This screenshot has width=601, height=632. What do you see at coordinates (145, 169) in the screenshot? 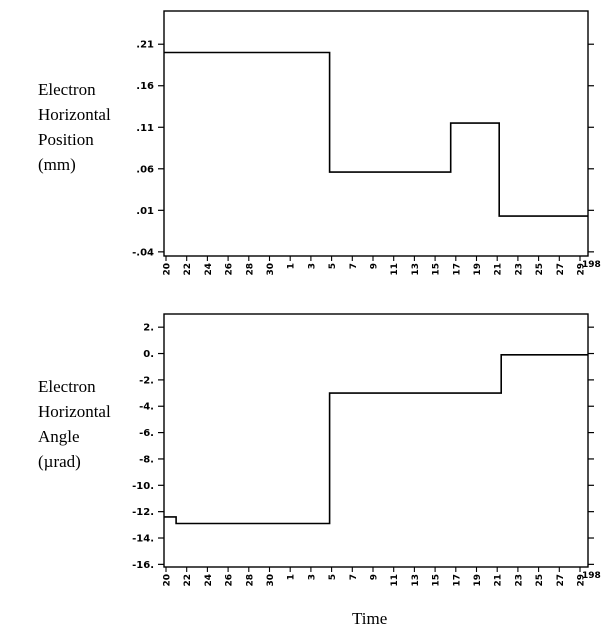
I see `position-ytick-label: .06` at bounding box center [145, 169].